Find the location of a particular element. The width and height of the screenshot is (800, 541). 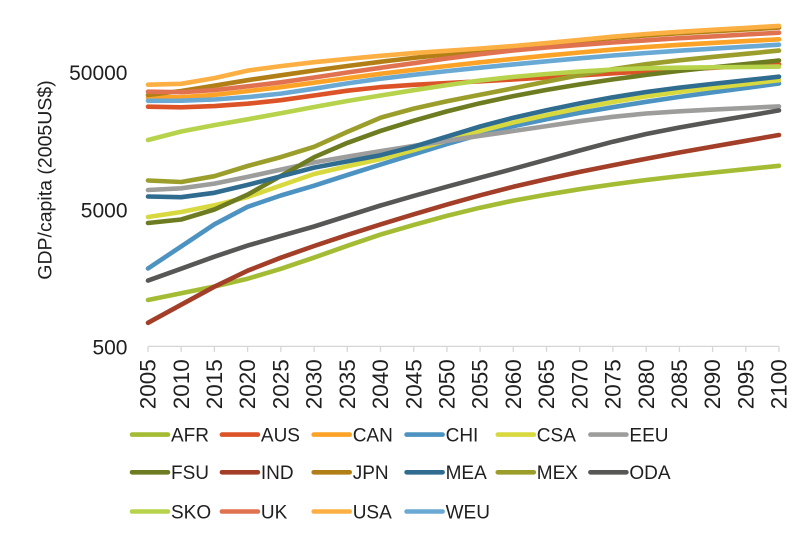

svg-text: MEX is located at coordinates (558, 473).